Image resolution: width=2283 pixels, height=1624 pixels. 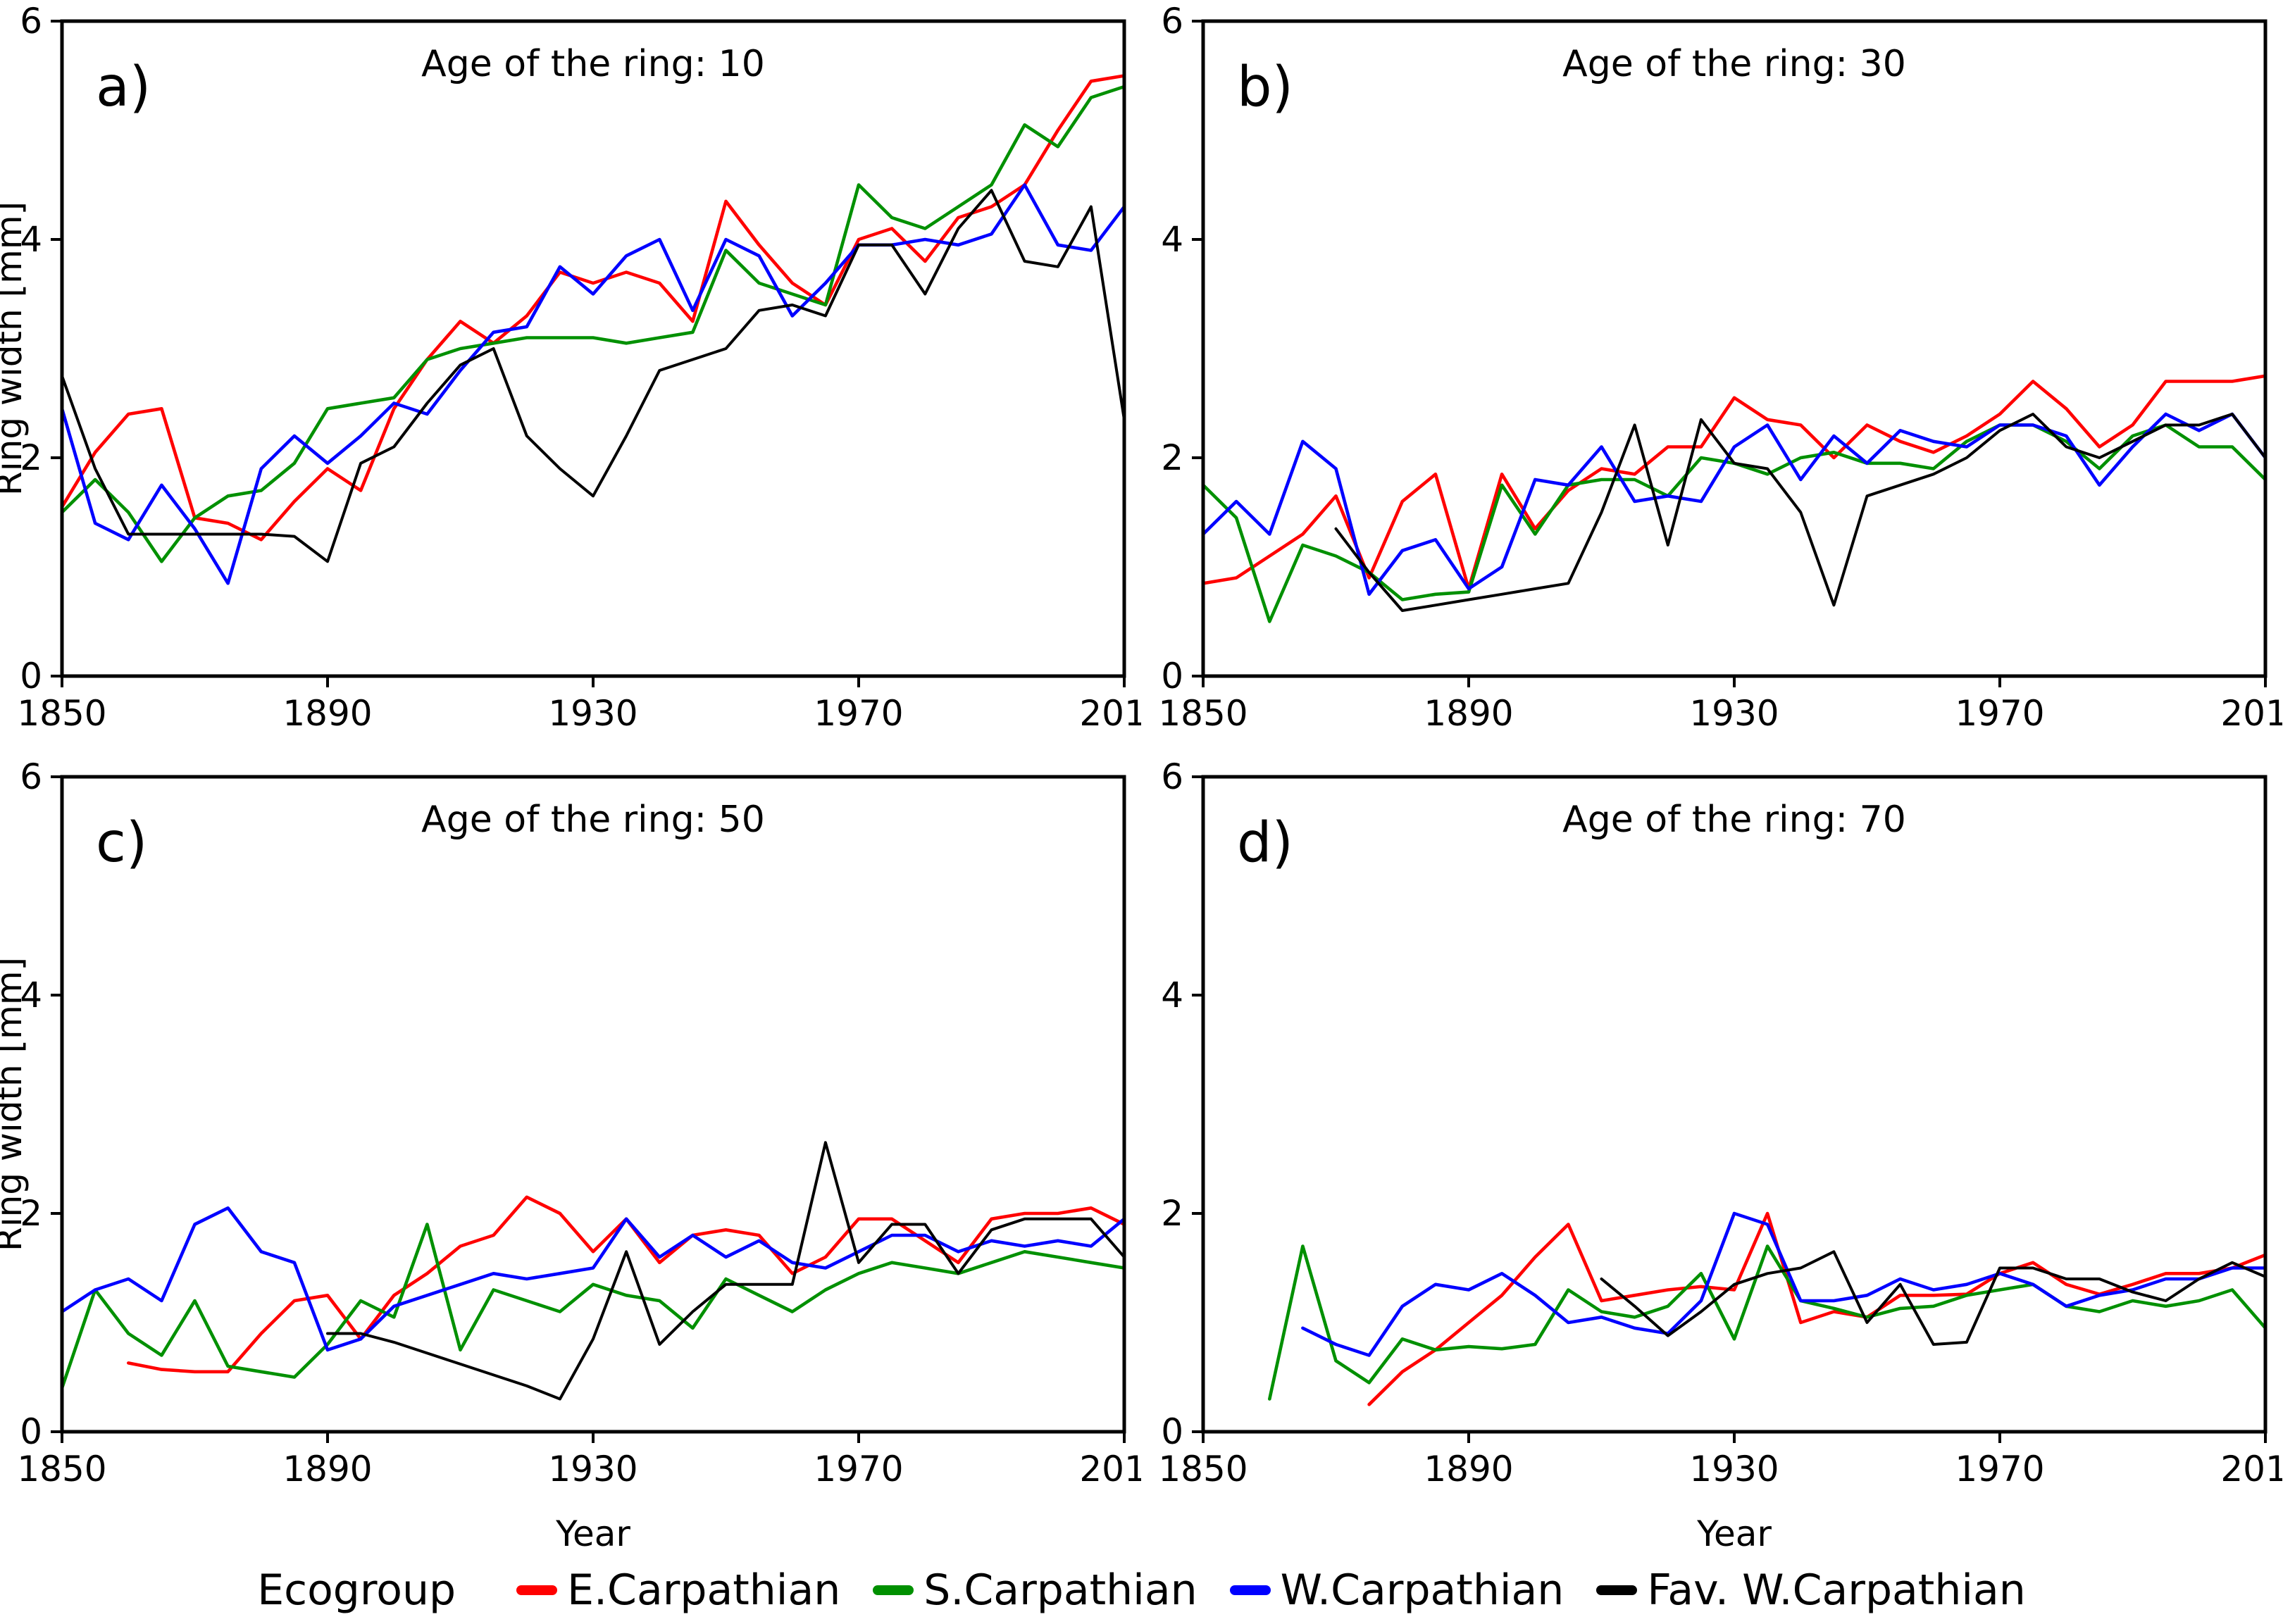 I want to click on panel-title: Age of the ring: 70, so click(x=1734, y=820).